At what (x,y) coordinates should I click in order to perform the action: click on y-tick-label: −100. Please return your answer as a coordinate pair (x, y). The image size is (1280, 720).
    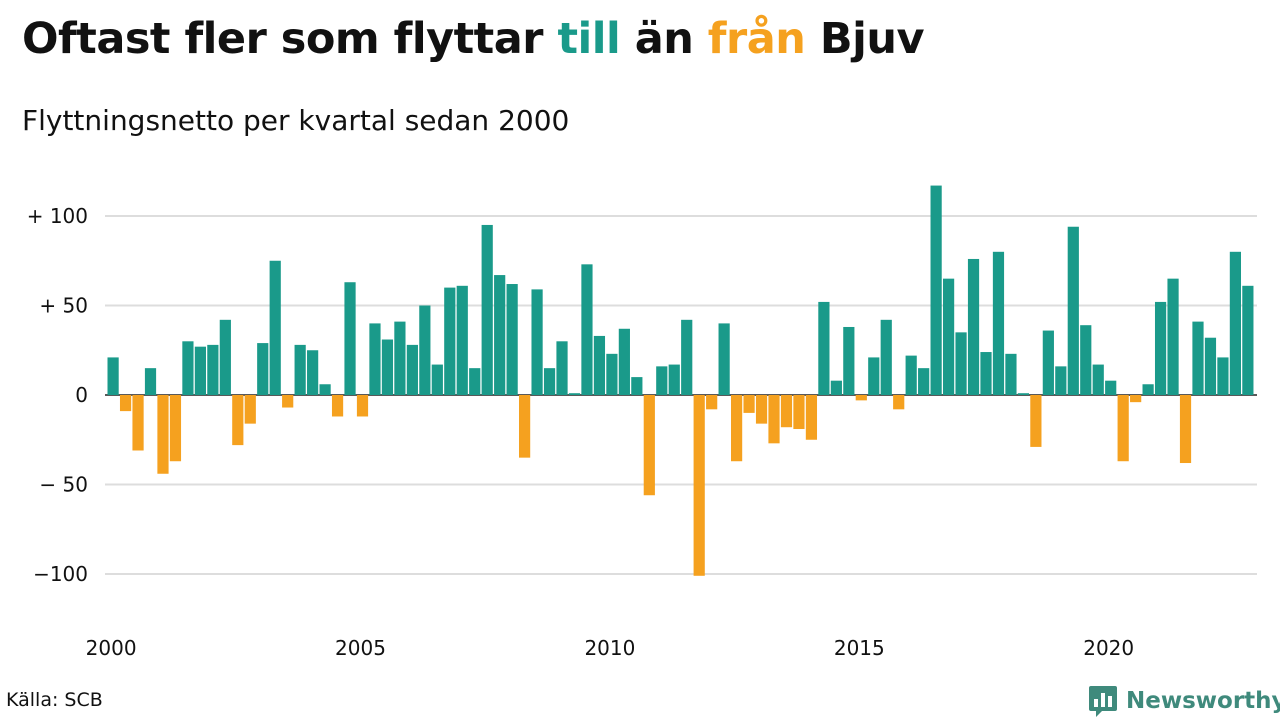
    Looking at the image, I should click on (60, 574).